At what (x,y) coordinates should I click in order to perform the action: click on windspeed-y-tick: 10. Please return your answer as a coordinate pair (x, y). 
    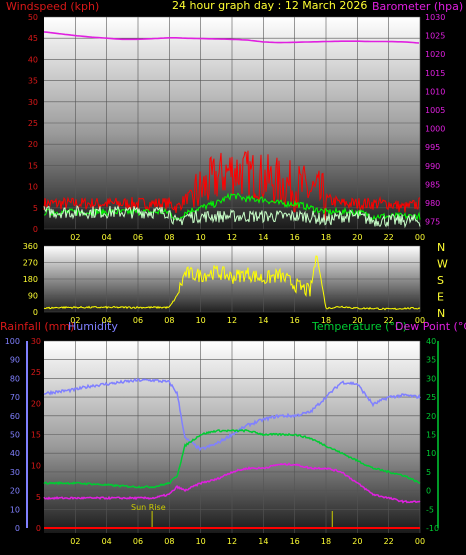
    Looking at the image, I should click on (33, 187).